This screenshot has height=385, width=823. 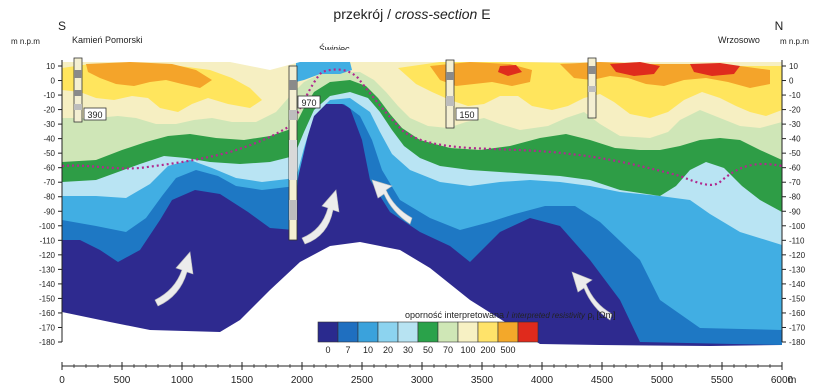 I want to click on left-tick-label: -20, so click(x=49, y=110).